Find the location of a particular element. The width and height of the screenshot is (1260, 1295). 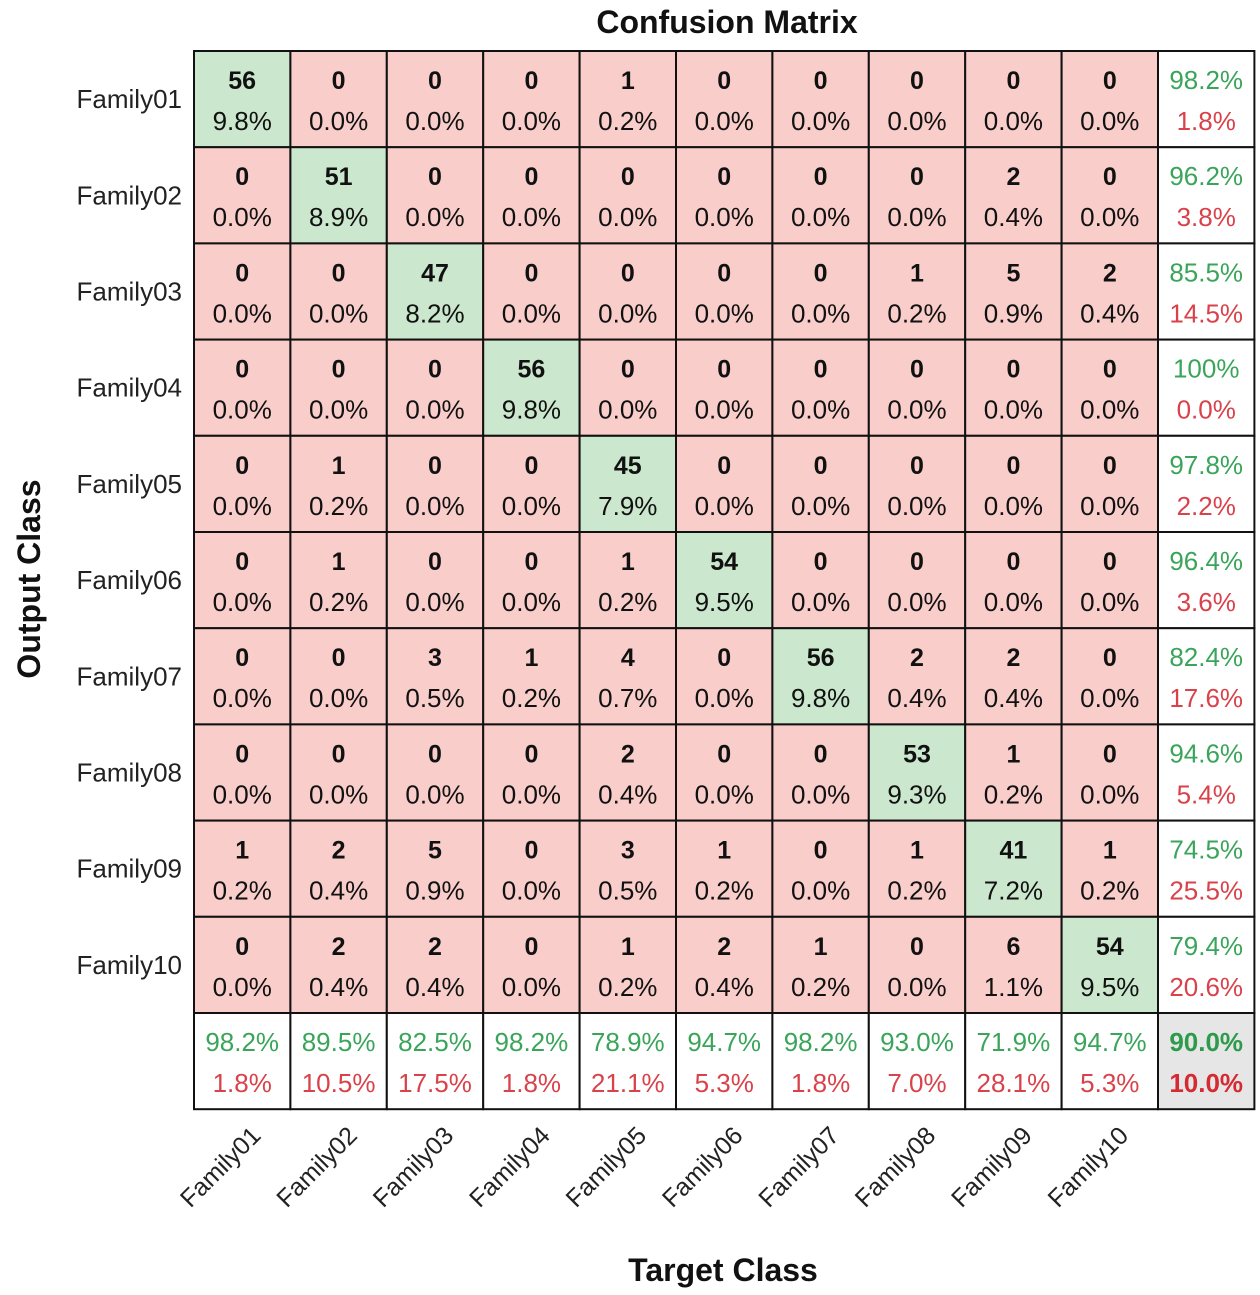

matrix-cell-r10-c7: 1 0.2% is located at coordinates (820, 964).